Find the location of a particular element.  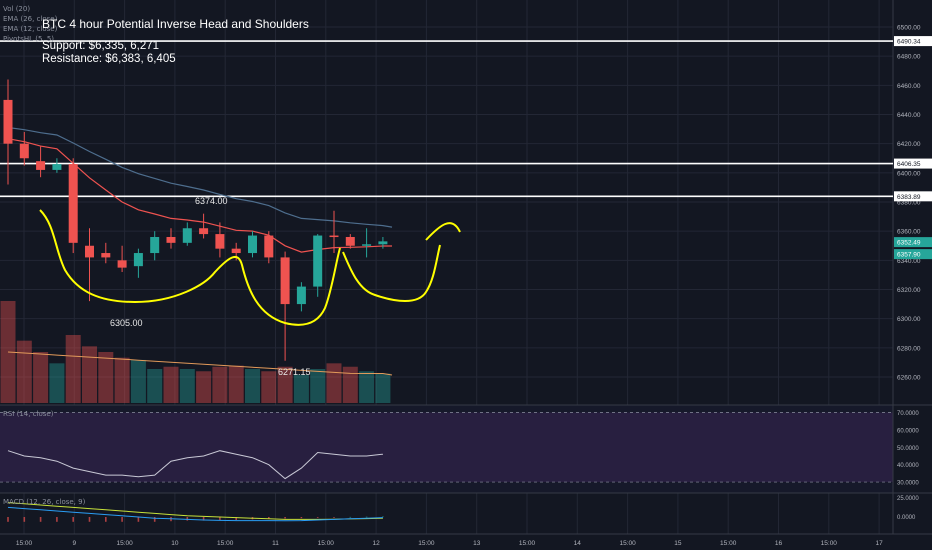

macd-pane is located at coordinates (195, 512).